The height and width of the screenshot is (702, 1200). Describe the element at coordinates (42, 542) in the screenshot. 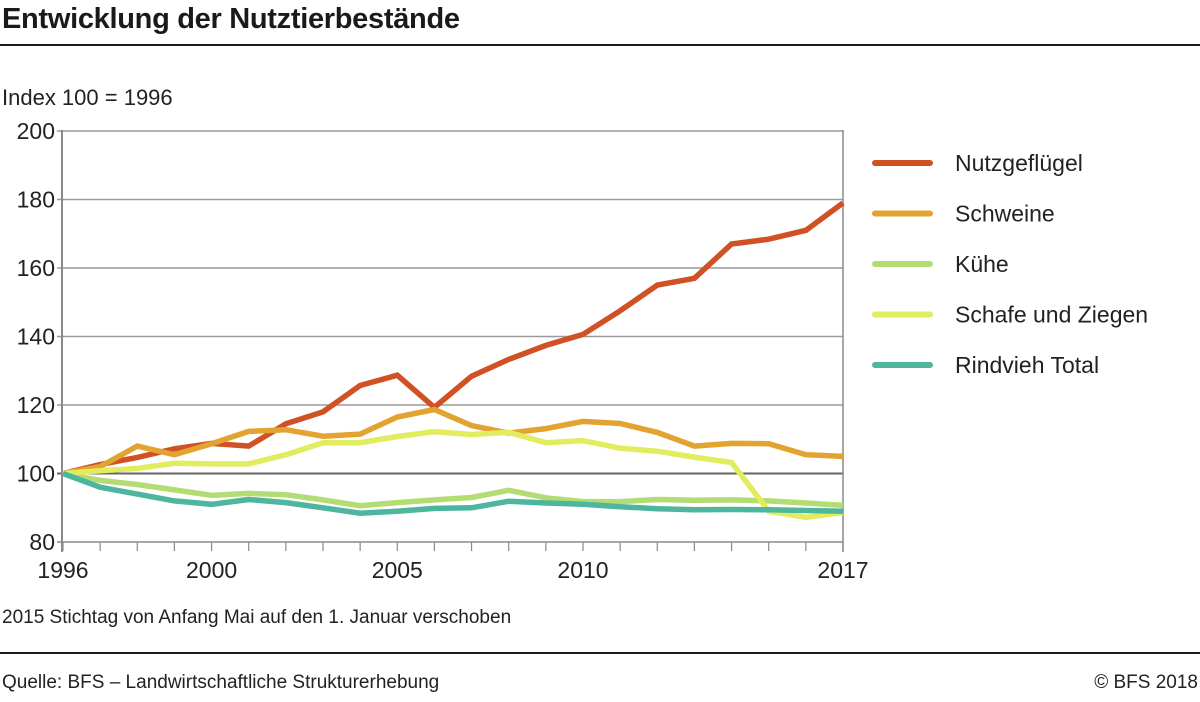

I see `y-tick-label: 80` at that location.